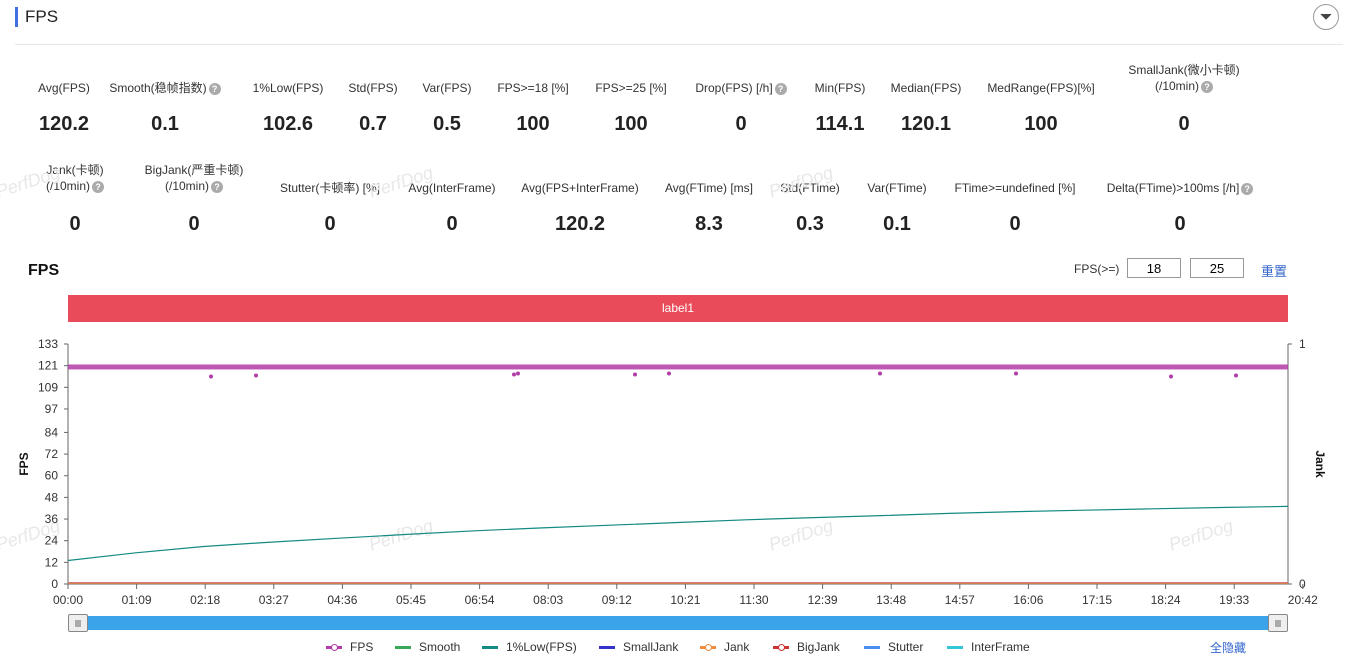 The height and width of the screenshot is (661, 1358). I want to click on stat-label: BigJank(严重卡顿) (/10min)?, so click(194, 178).